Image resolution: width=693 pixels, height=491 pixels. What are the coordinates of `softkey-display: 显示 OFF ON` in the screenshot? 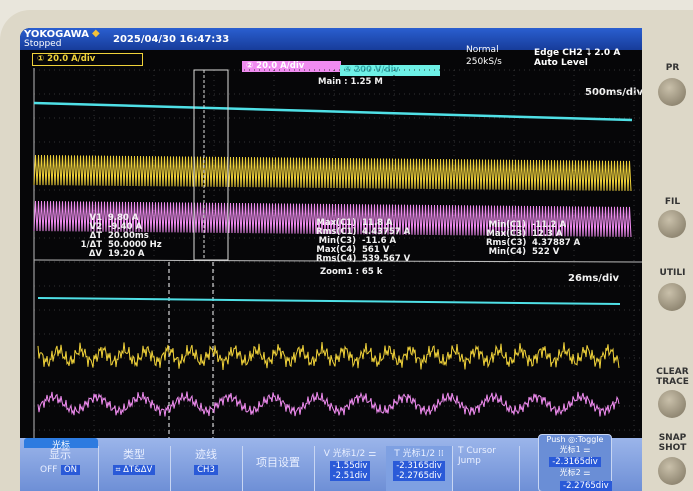 It's located at (60, 468).